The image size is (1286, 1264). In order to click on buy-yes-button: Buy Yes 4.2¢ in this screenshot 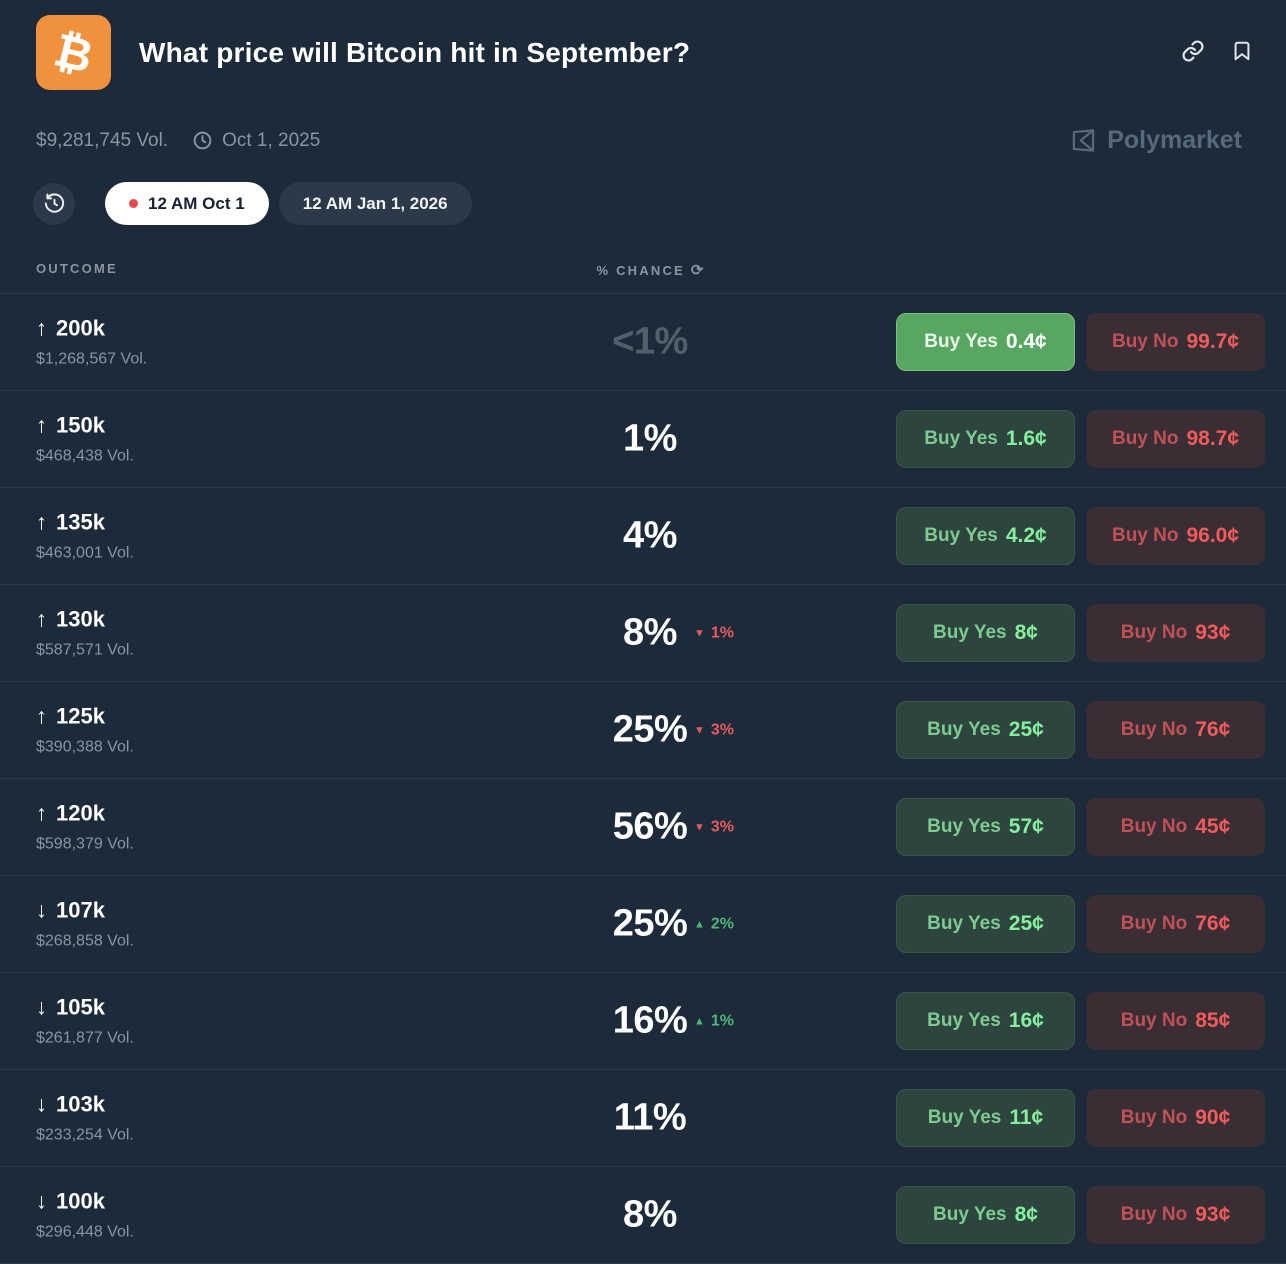, I will do `click(985, 536)`.